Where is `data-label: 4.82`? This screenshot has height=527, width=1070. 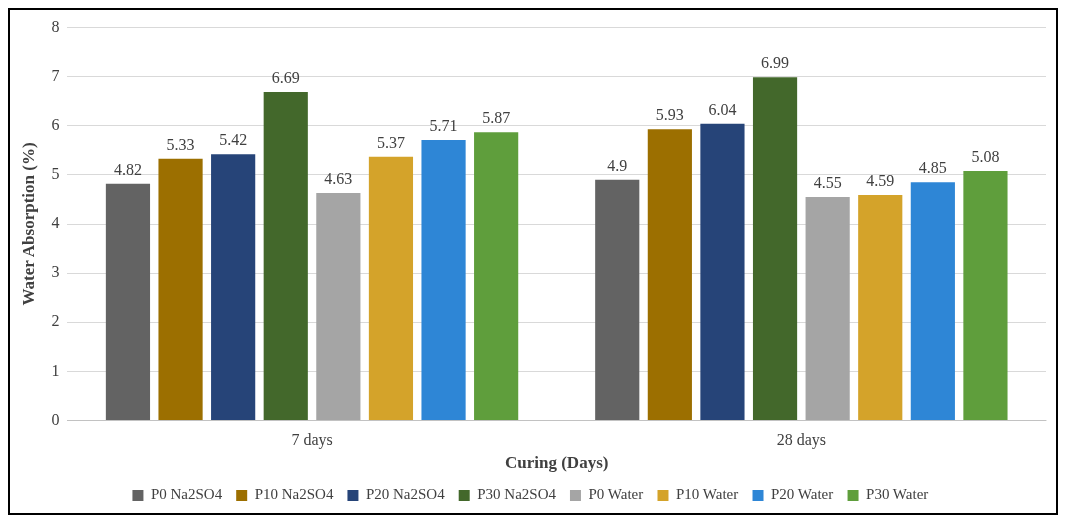 data-label: 4.82 is located at coordinates (127, 169).